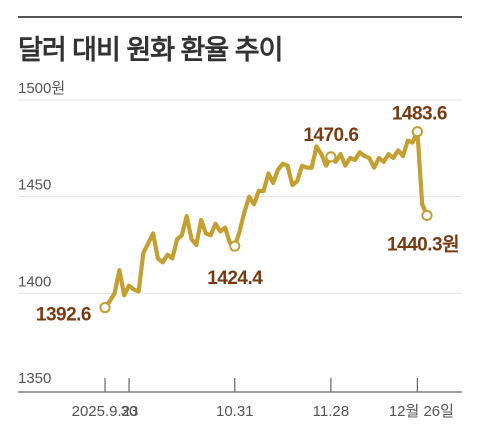 This screenshot has width=480, height=440. What do you see at coordinates (235, 411) in the screenshot?
I see `x-tick-label-2: 10.31` at bounding box center [235, 411].